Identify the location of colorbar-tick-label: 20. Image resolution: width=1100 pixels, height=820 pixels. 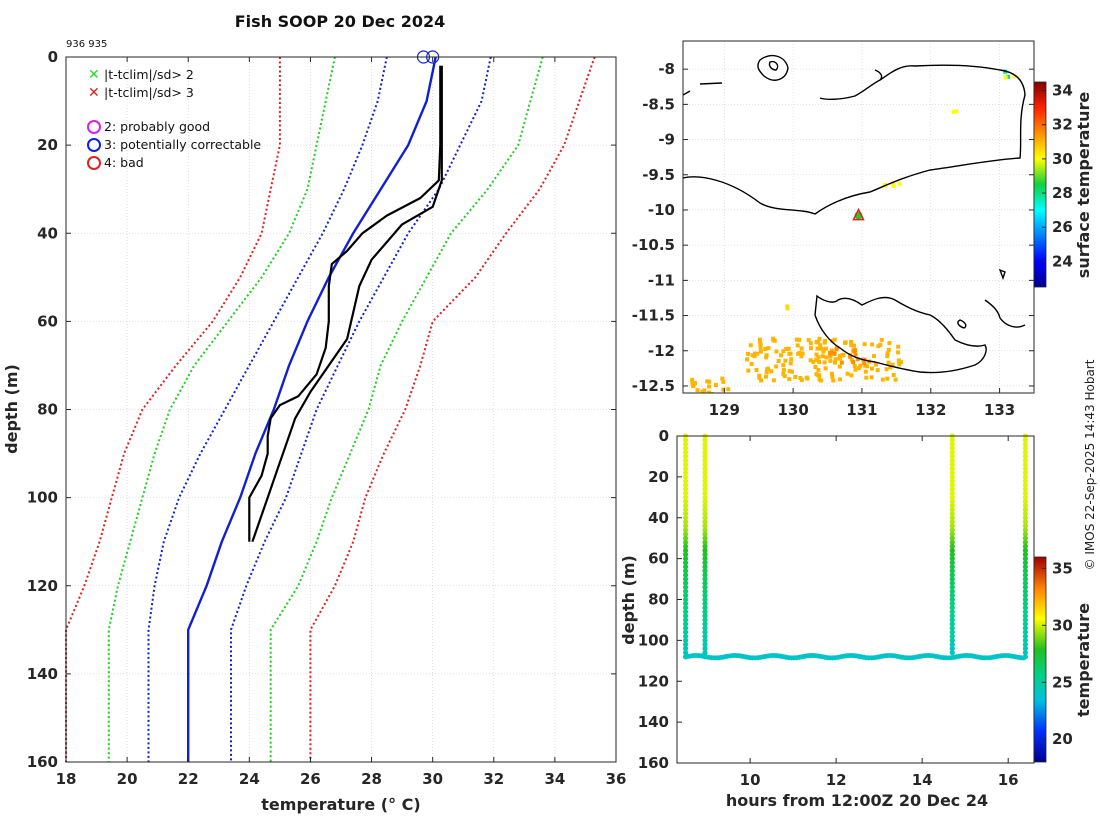
(1062, 739).